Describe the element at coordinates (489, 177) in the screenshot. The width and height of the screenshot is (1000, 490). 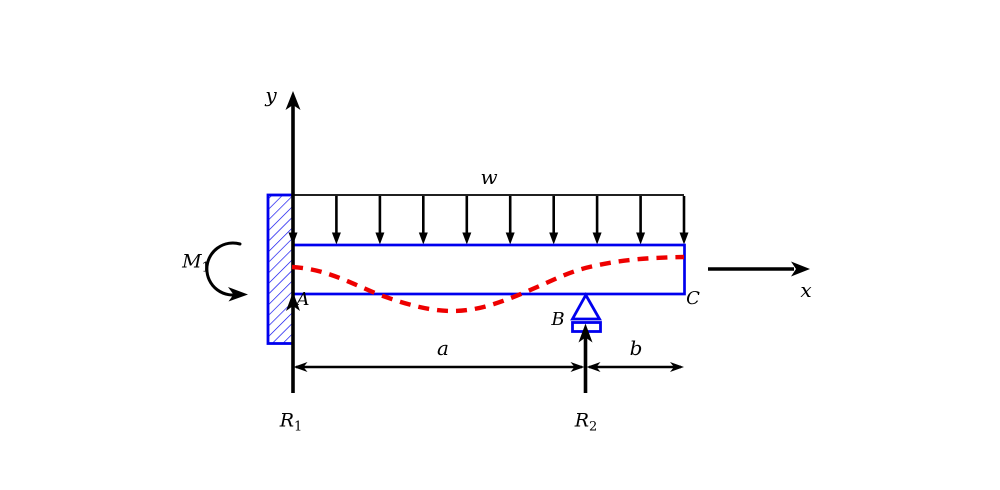
I see `distributed-load-label: w` at that location.